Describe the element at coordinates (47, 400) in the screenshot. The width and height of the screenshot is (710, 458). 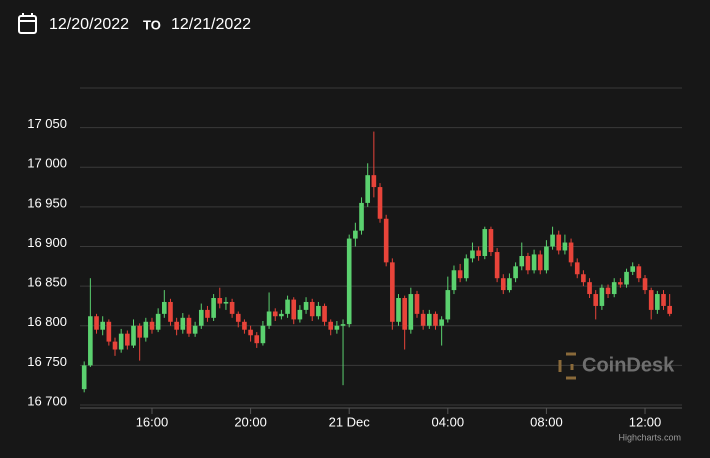
I see `y-tick-label: 16 700` at that location.